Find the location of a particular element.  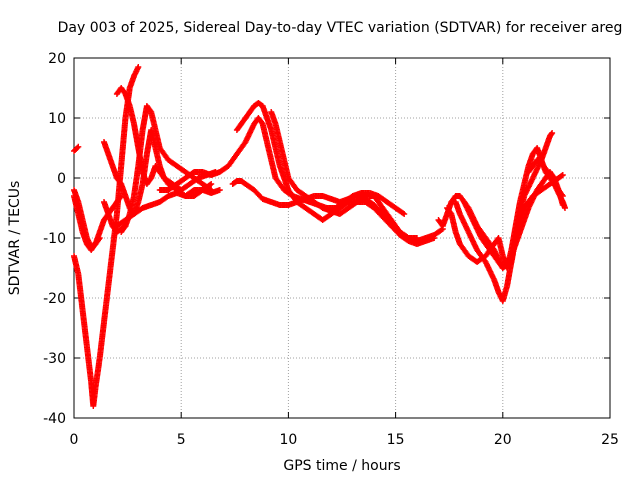

x-axis-label: GPS time / hours is located at coordinates (341, 466).